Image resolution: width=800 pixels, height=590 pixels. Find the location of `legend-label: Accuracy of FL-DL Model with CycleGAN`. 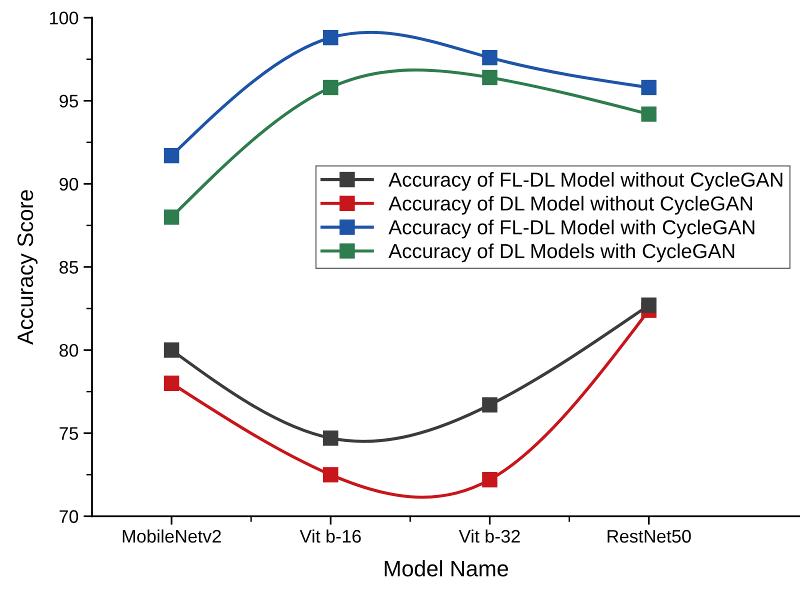

legend-label: Accuracy of FL-DL Model with CycleGAN is located at coordinates (571, 229).